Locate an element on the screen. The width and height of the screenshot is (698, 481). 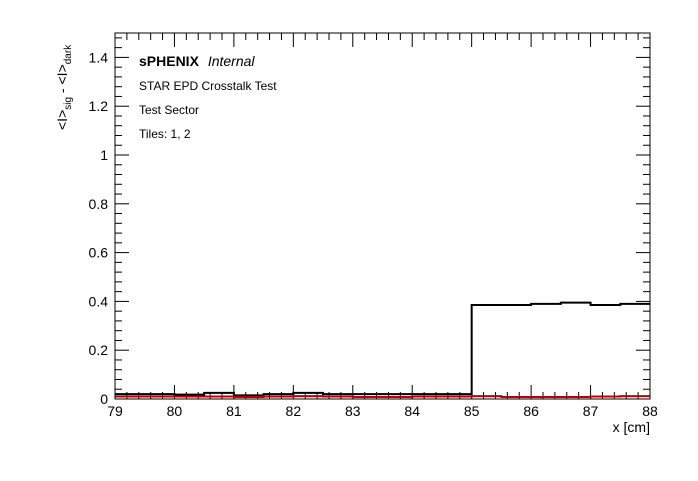
x-tick-label: 83 is located at coordinates (353, 411).